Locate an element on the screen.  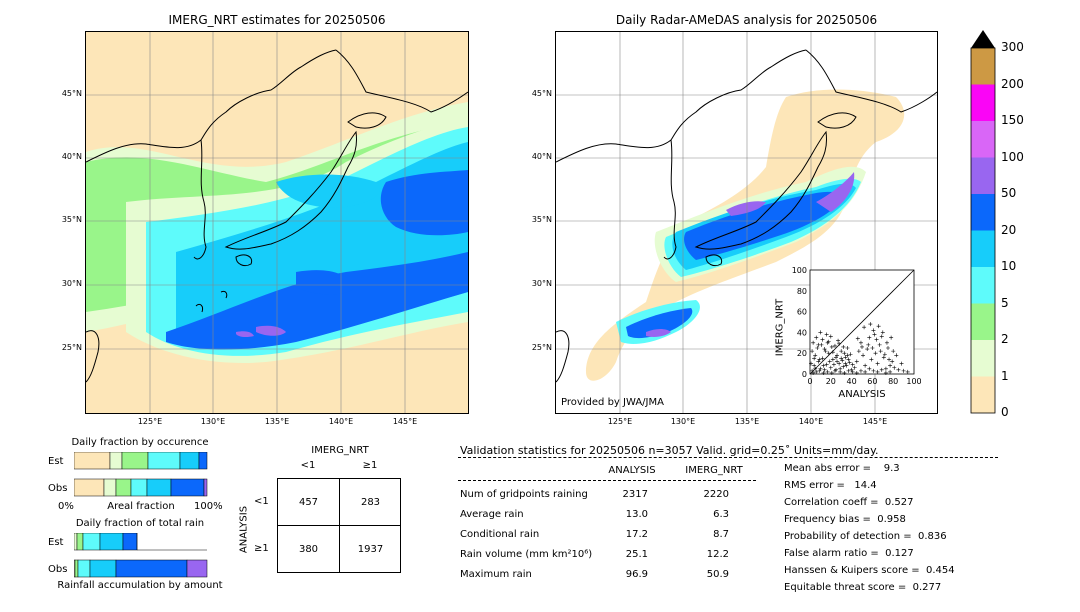
scatter-ylabel-wrap: IMERG_NRT is located at coordinates (780, 329).